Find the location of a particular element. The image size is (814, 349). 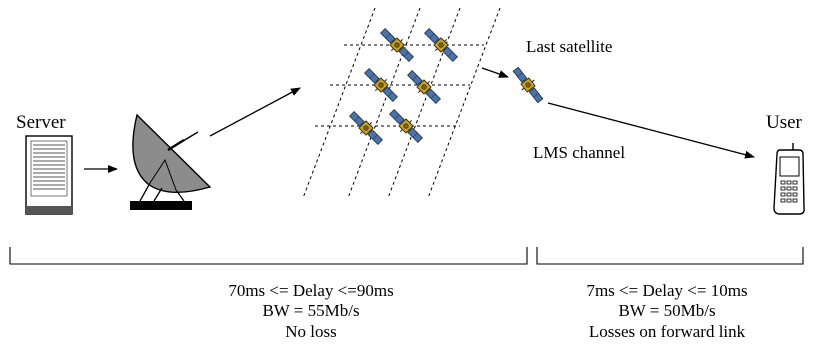

server-label: Server is located at coordinates (41, 122).